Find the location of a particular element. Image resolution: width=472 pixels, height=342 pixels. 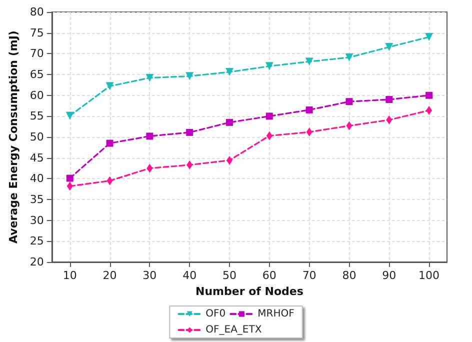

legend-label: OF_EA_ETX is located at coordinates (234, 330).